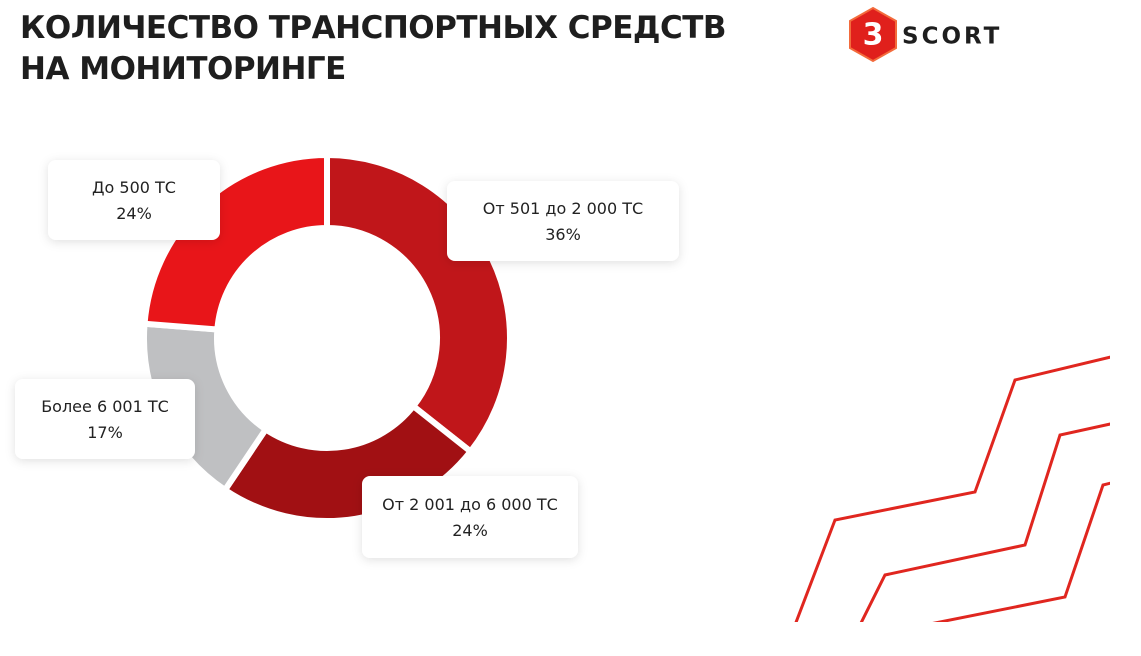  Describe the element at coordinates (134, 187) in the screenshot. I see `category-label: До 500 ТС` at that location.